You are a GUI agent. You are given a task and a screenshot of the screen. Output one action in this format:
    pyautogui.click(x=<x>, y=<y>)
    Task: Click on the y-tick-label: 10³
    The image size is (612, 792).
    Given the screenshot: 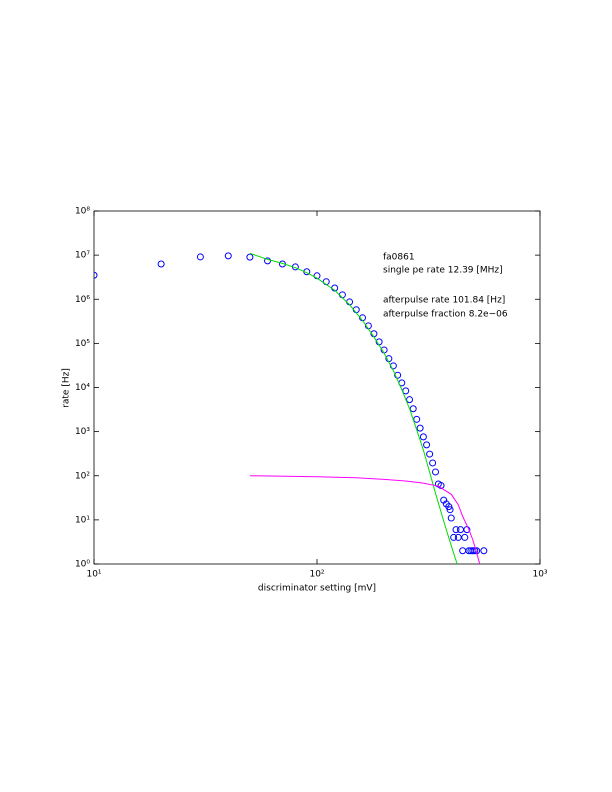 What is the action you would take?
    pyautogui.click(x=82, y=432)
    